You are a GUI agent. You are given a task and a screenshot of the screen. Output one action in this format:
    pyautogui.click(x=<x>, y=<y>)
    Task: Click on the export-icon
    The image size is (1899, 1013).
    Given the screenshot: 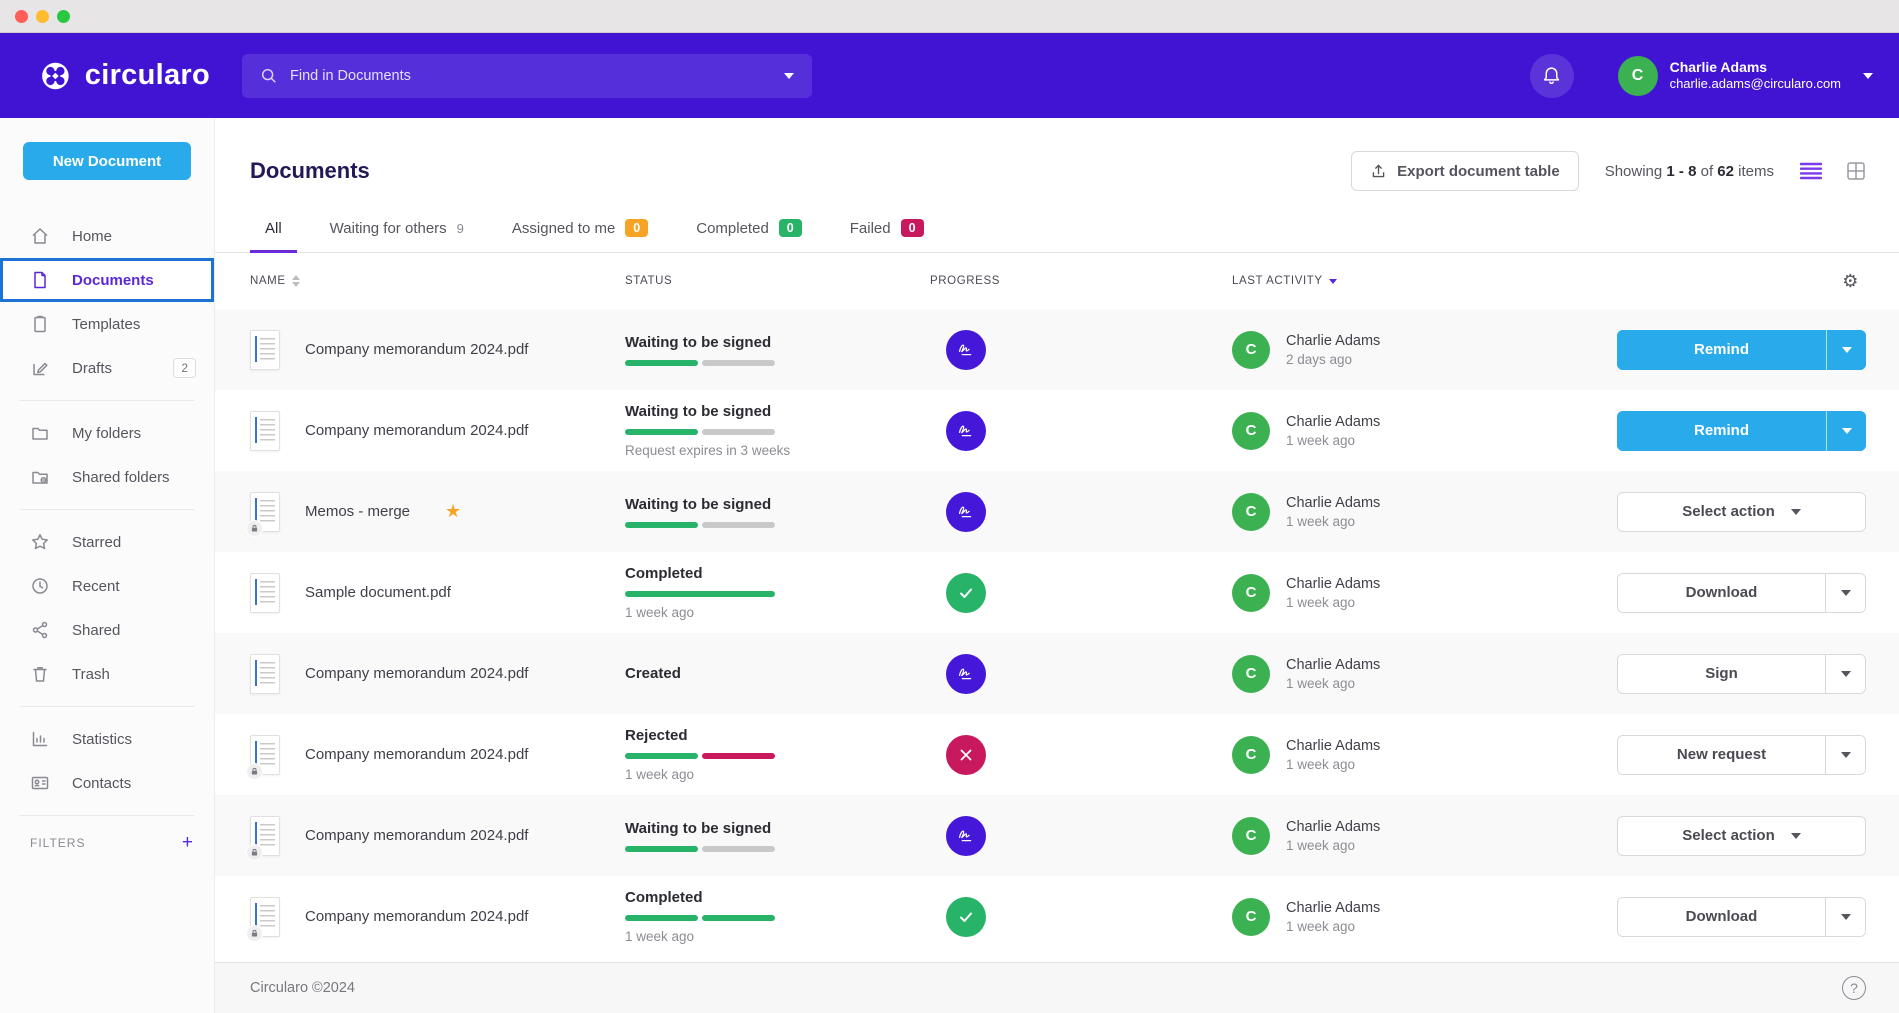 What is the action you would take?
    pyautogui.click(x=1378, y=170)
    